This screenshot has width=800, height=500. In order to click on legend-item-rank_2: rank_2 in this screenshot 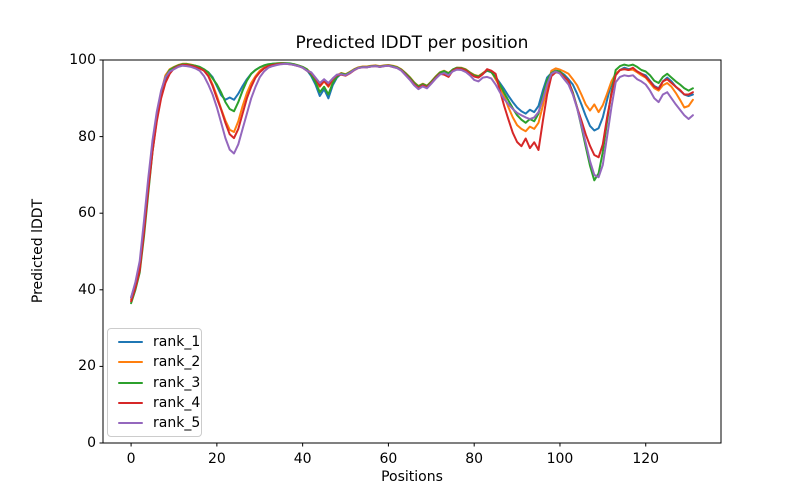, I will do `click(154, 362)`.